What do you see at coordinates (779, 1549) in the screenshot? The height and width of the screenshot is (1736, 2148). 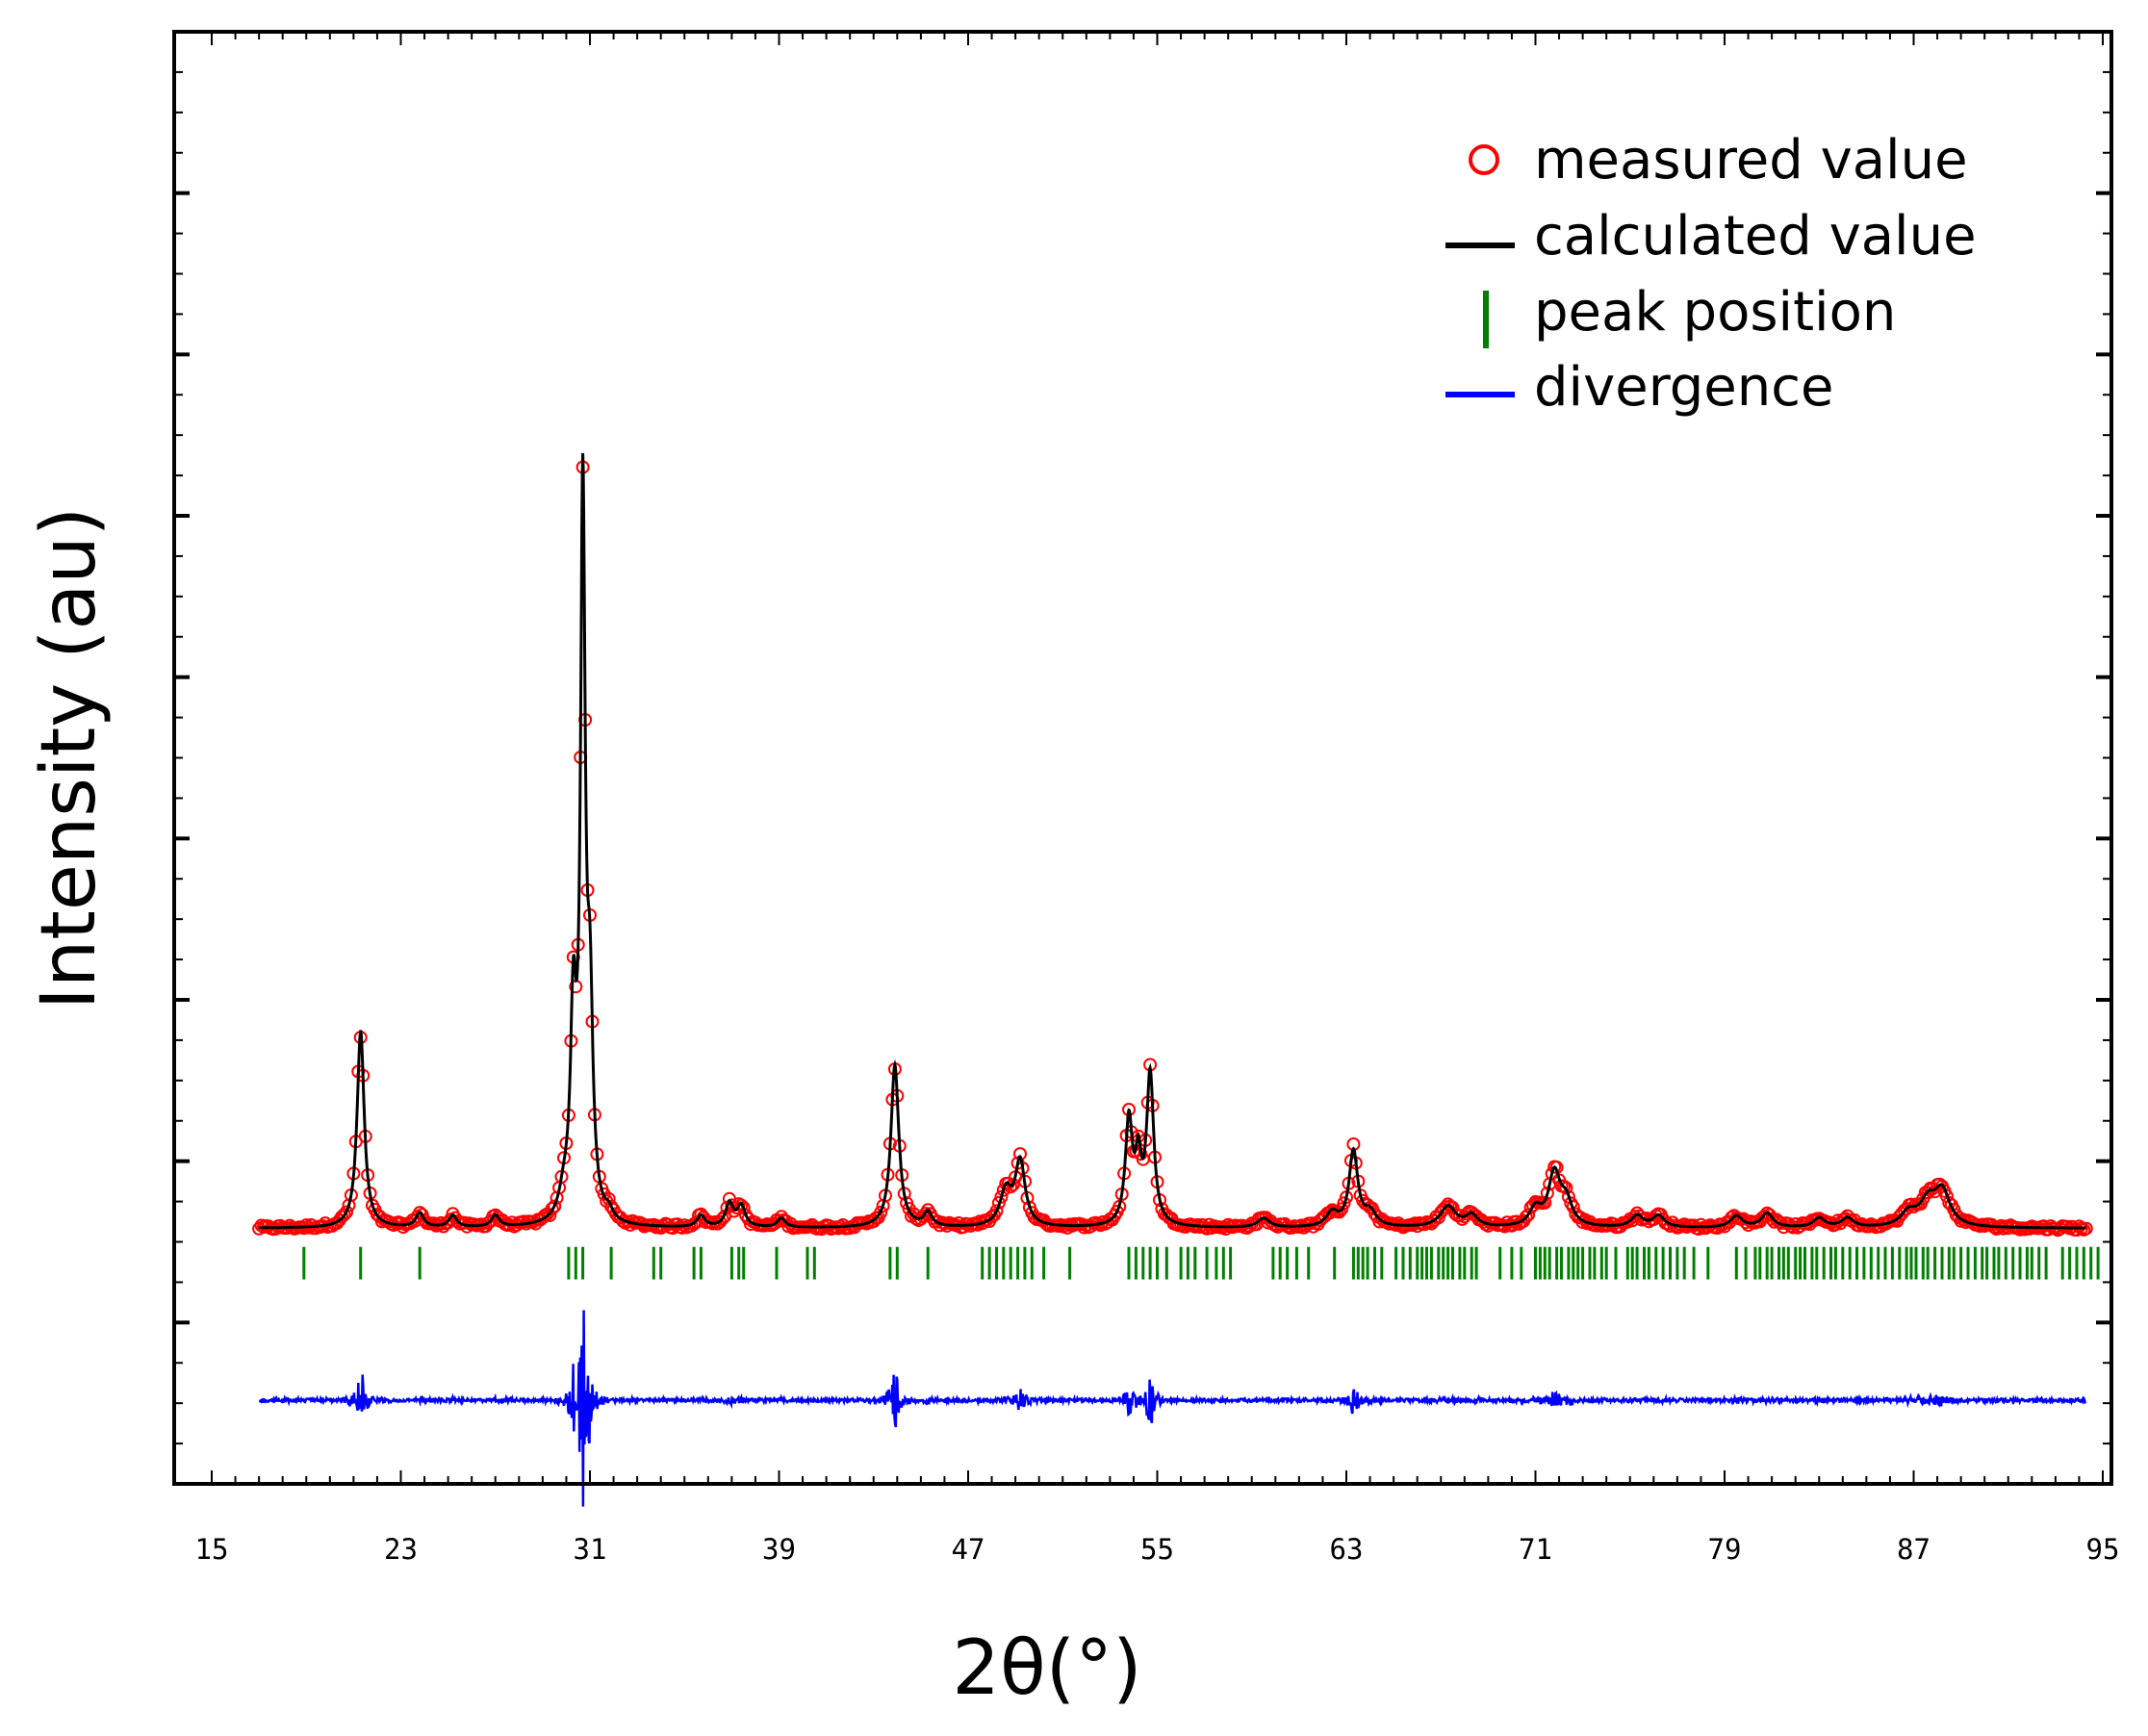 I see `x-tick-label: 39` at bounding box center [779, 1549].